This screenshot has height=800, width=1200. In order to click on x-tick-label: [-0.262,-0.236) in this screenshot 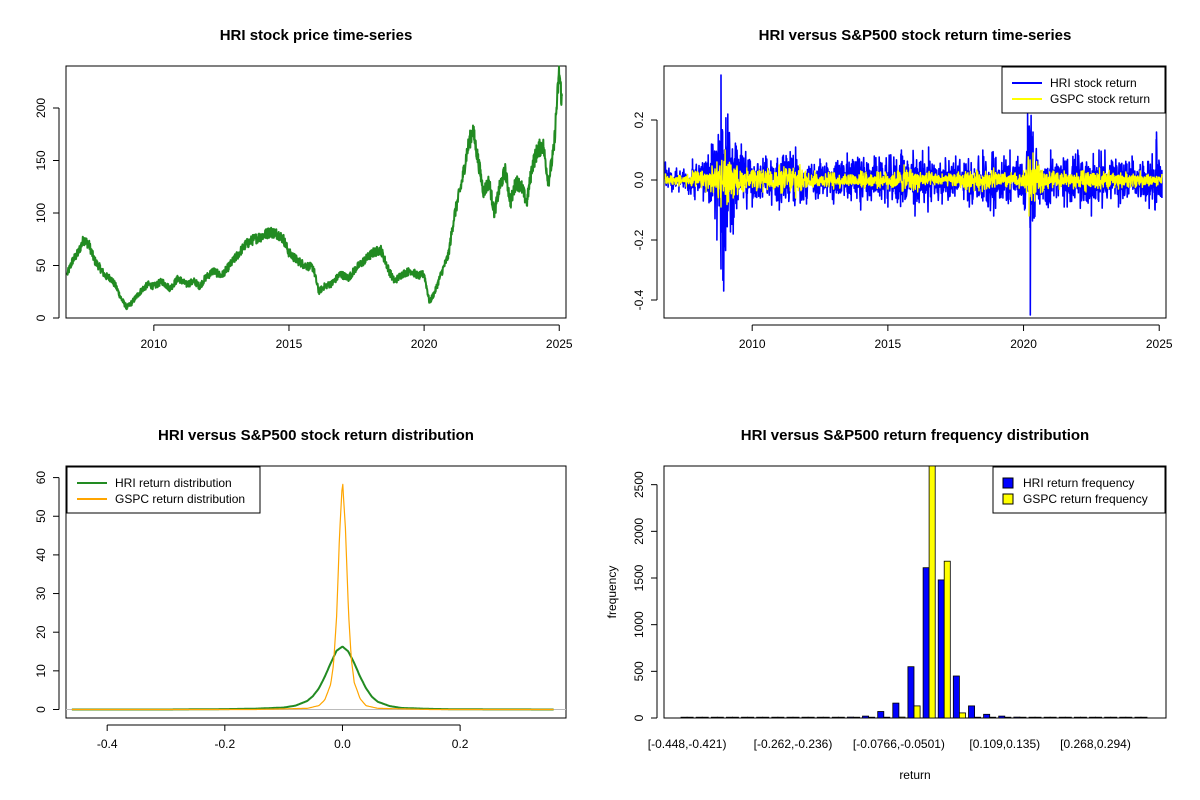, I will do `click(793, 744)`.